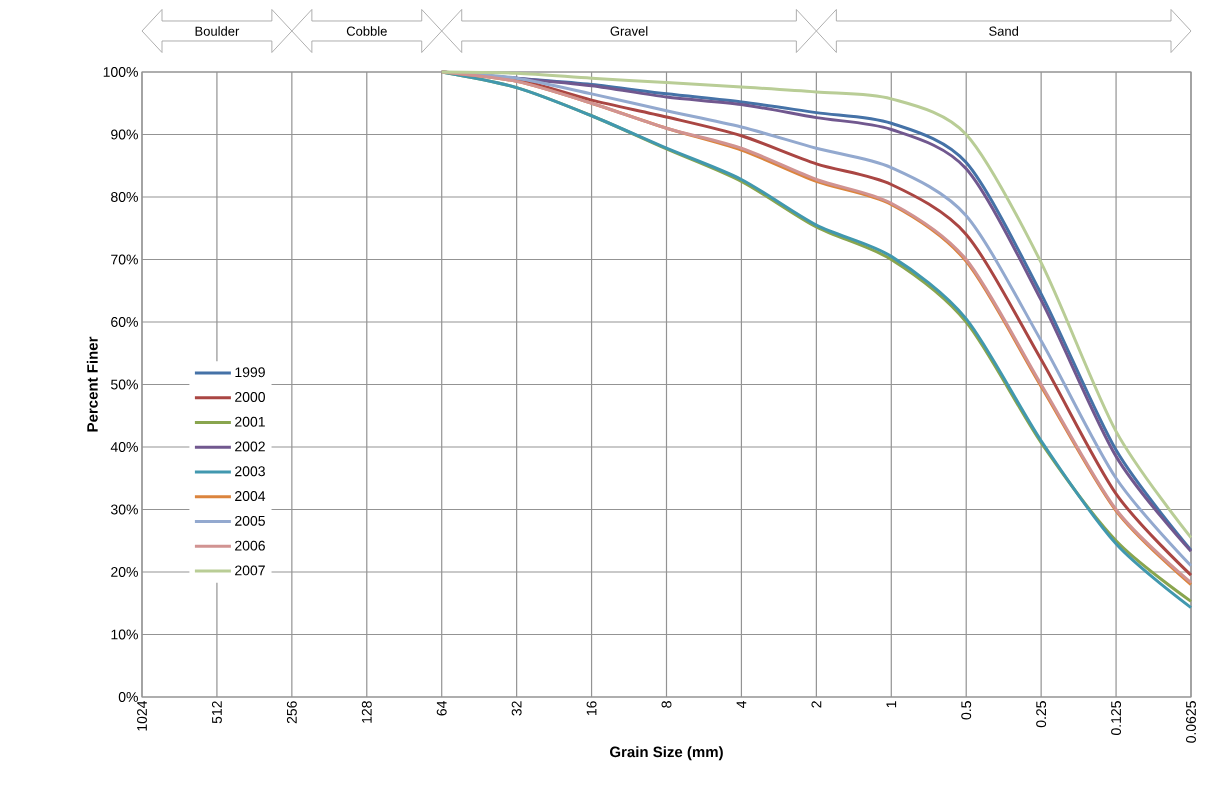  What do you see at coordinates (250, 471) in the screenshot?
I see `legend-label: 2003` at bounding box center [250, 471].